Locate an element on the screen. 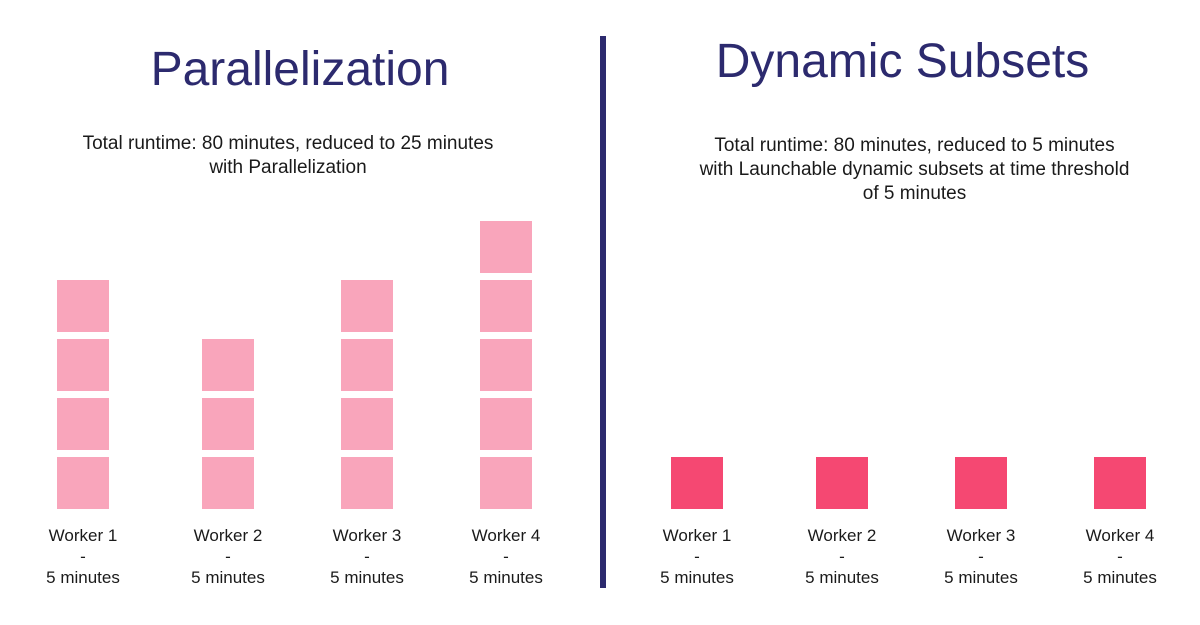 This screenshot has width=1200, height=625. parallel-worker-4-label: Worker 4 - 5 minutes is located at coordinates (506, 556).